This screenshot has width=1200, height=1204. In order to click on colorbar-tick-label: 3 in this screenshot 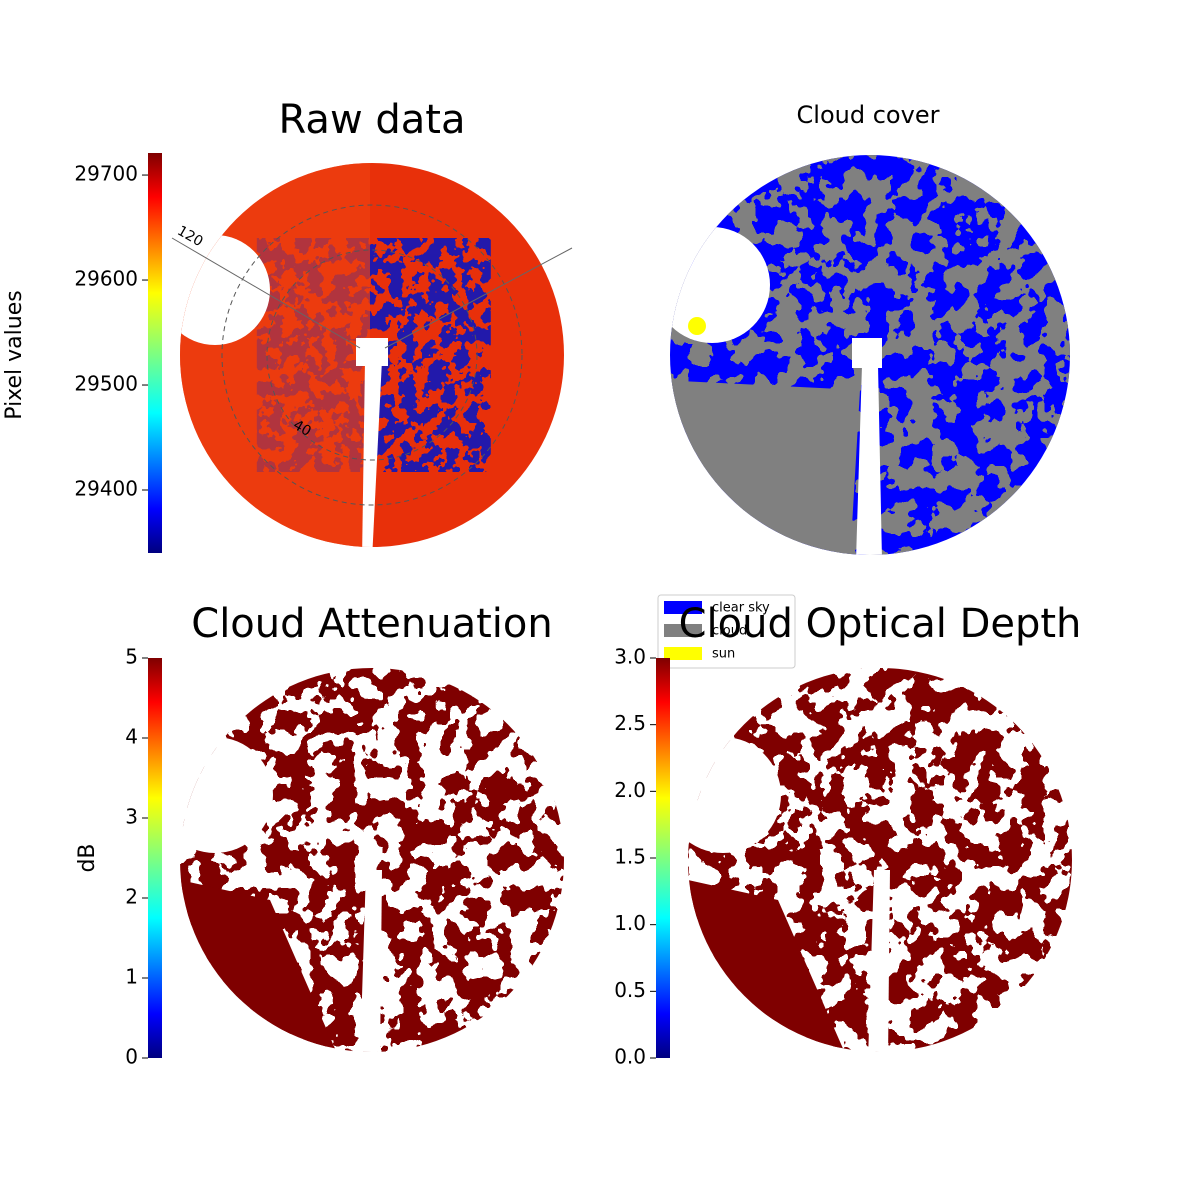, I will do `click(131, 817)`.